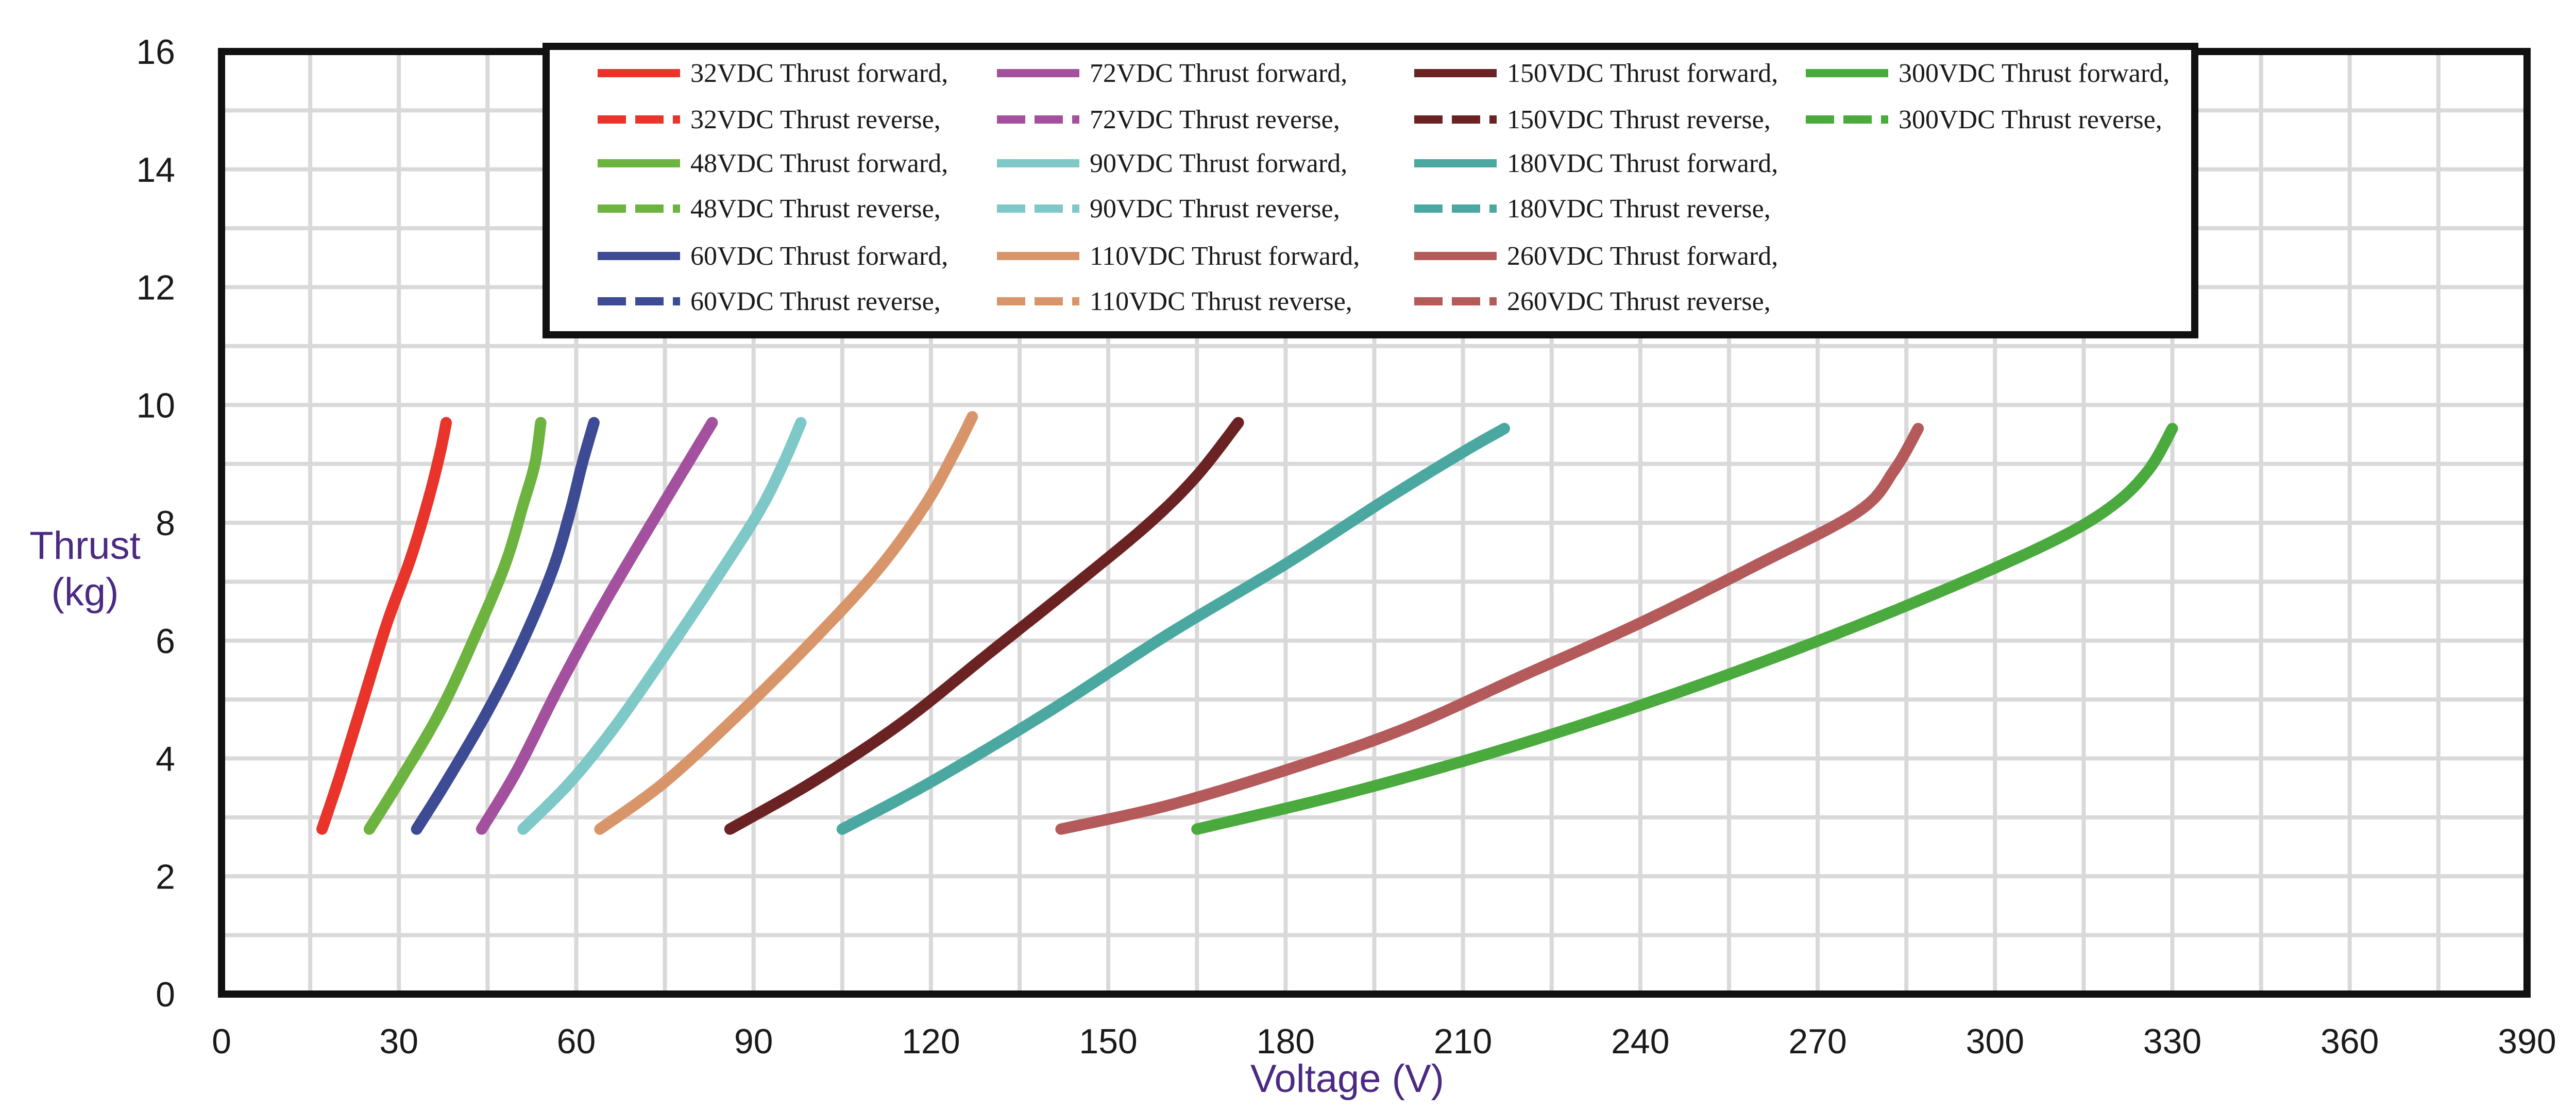 The height and width of the screenshot is (1111, 2576). I want to click on series-reverse-180VDC, so click(1173, 629).